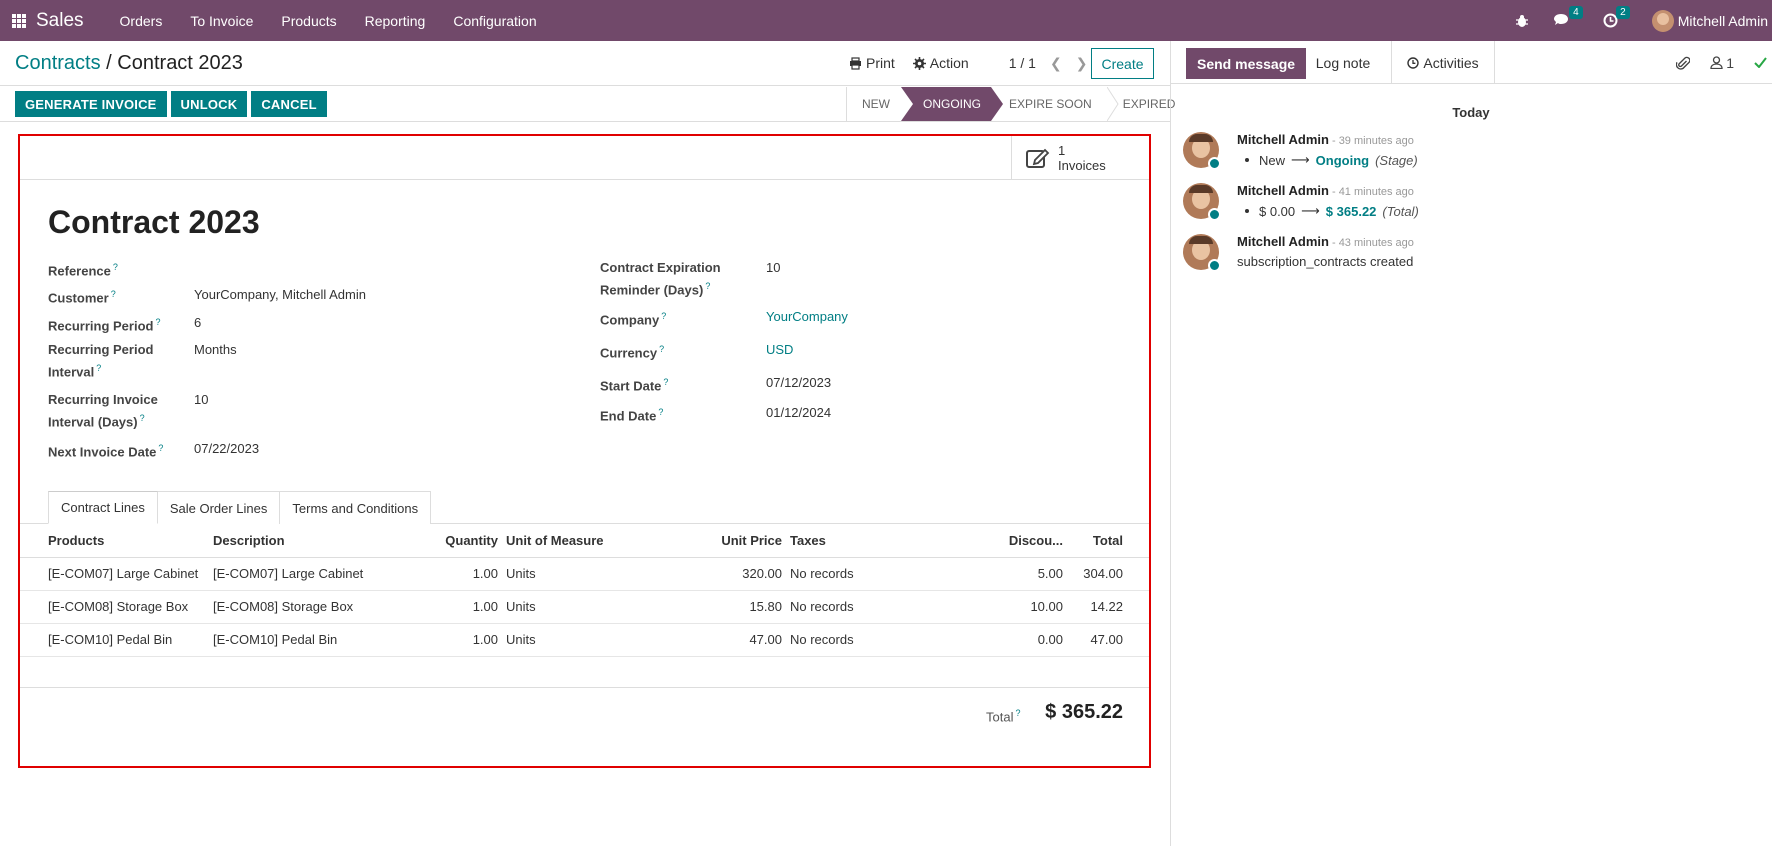 The width and height of the screenshot is (1772, 846). I want to click on cell-unit-price: 15.80, so click(720, 607).